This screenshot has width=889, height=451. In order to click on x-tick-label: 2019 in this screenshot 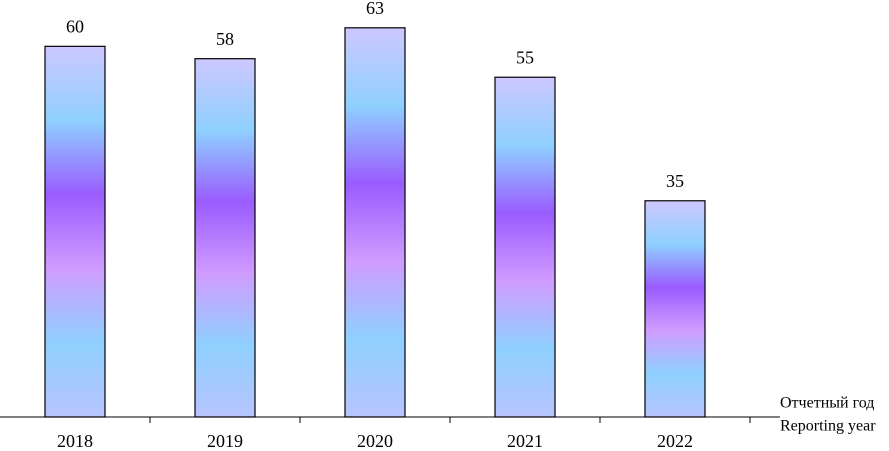, I will do `click(225, 441)`.